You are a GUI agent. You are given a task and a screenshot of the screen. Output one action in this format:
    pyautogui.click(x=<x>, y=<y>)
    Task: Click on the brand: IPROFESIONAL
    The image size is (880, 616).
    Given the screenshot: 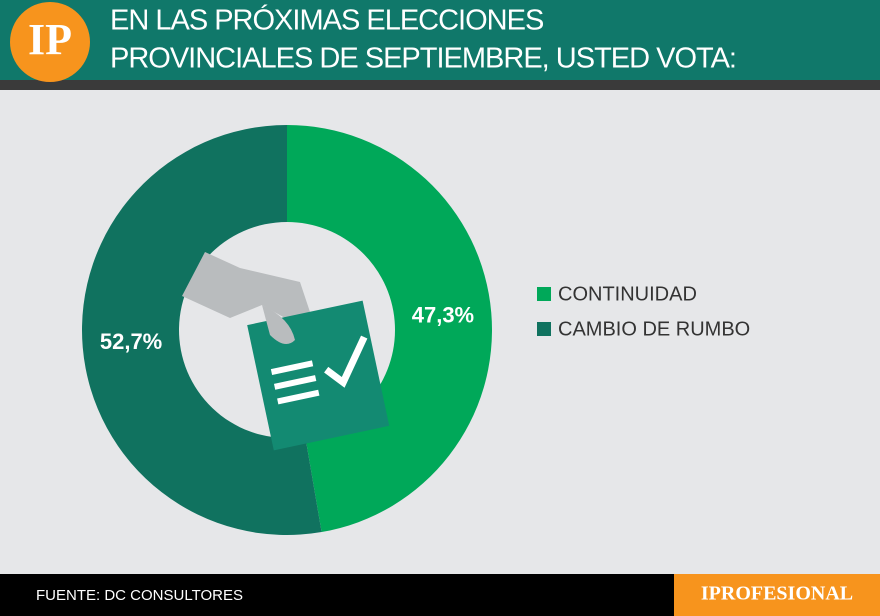 What is the action you would take?
    pyautogui.click(x=777, y=594)
    